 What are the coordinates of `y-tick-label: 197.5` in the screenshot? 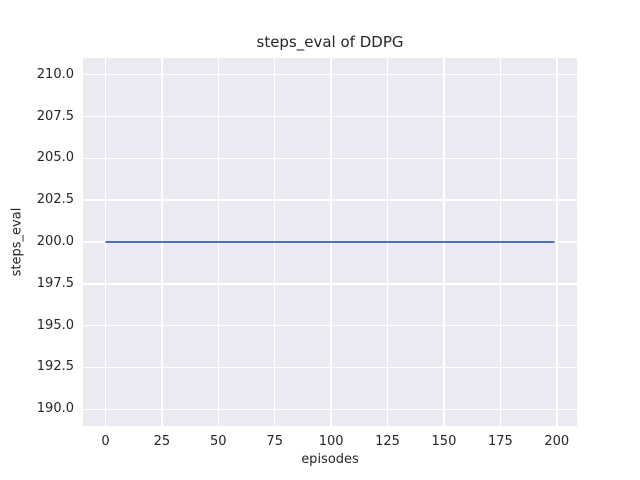 It's located at (55, 283).